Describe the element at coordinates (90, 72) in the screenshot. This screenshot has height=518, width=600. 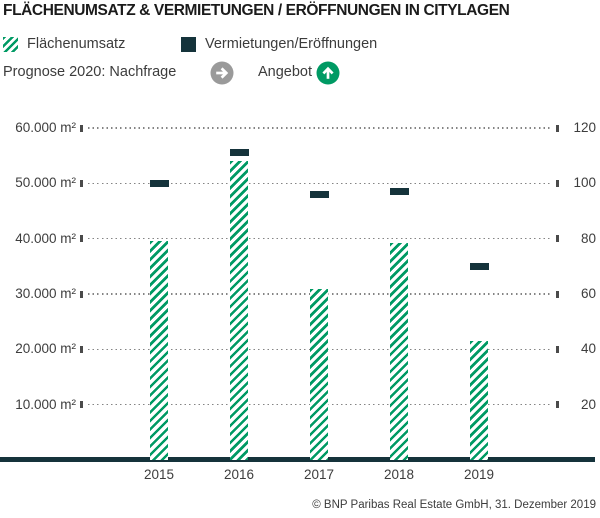
I see `prognose-nachfrage-label: Prognose 2020: Nachfrage` at that location.